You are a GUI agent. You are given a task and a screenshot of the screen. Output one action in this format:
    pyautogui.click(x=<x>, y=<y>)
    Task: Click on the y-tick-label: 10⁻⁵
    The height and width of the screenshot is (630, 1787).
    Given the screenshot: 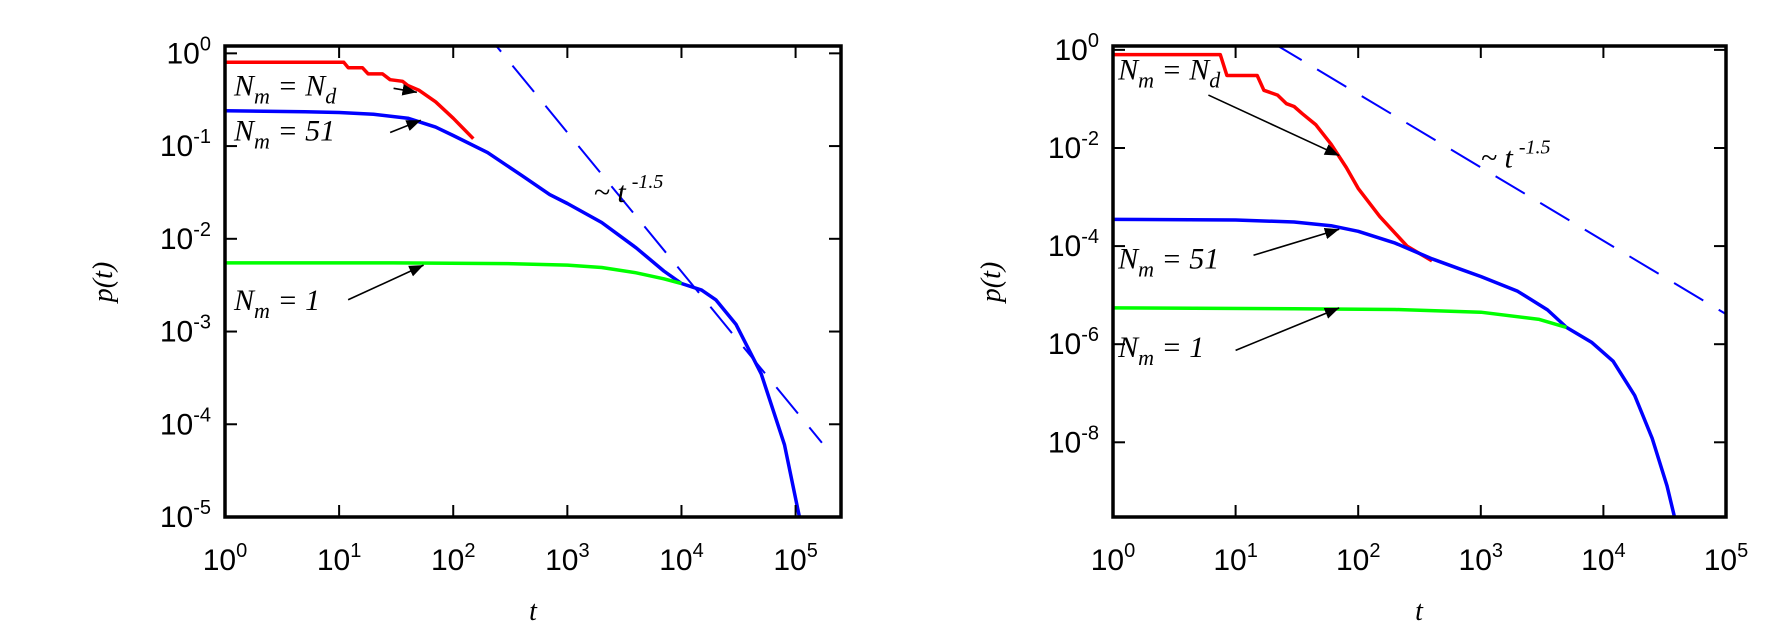 What is the action you would take?
    pyautogui.click(x=185, y=515)
    